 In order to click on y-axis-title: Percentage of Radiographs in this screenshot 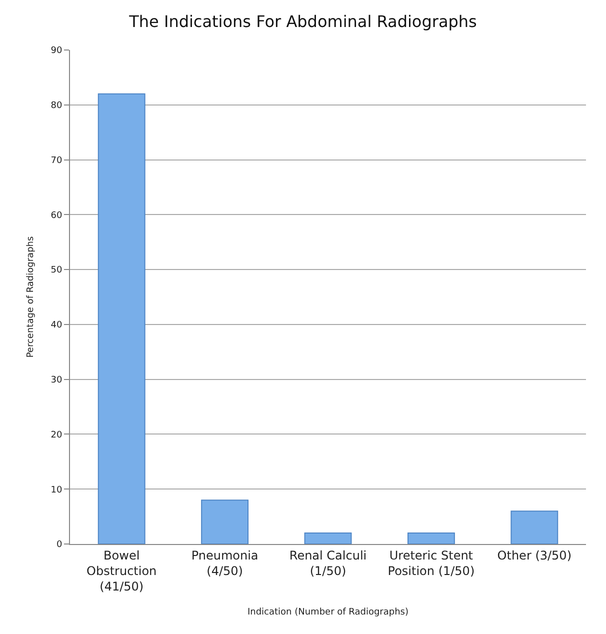, I will do `click(31, 297)`.